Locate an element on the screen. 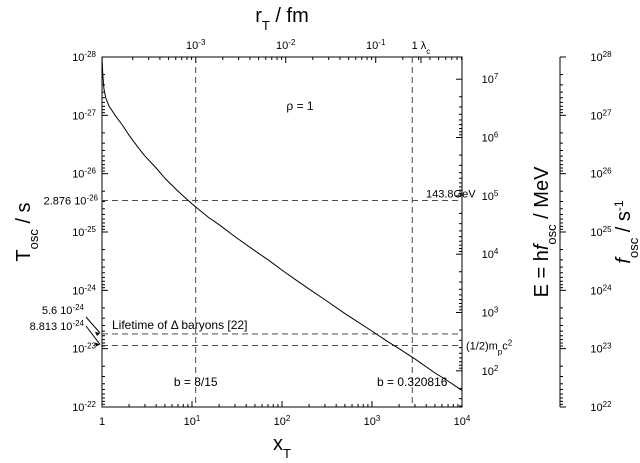  frequency-tick-label: 1025 is located at coordinates (601, 232).